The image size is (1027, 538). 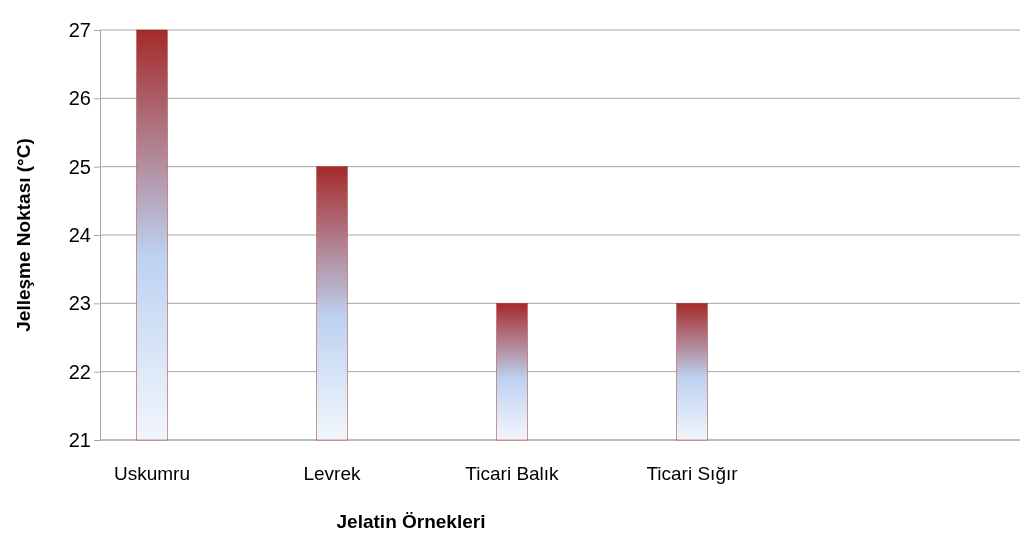 What do you see at coordinates (79, 371) in the screenshot?
I see `y-tick-label: 22` at bounding box center [79, 371].